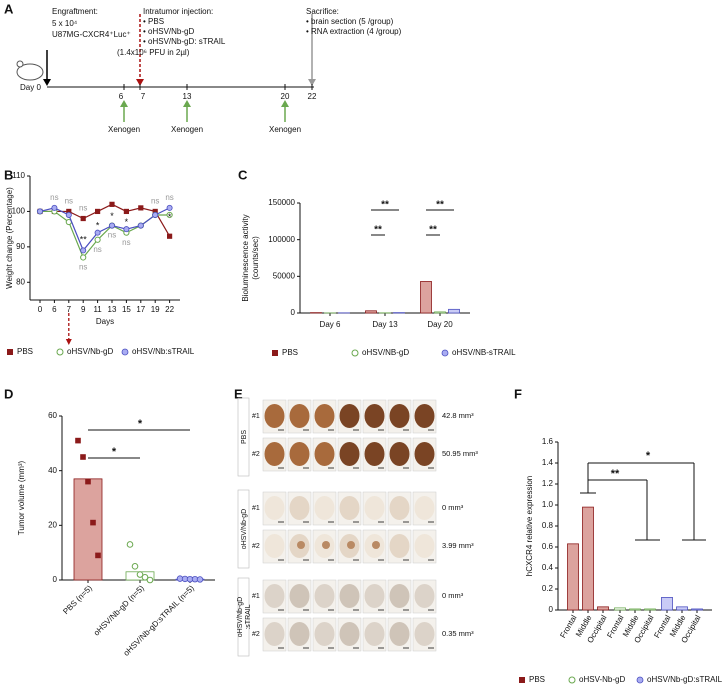 The image size is (727, 690). I want to click on x-tick-label: 15, so click(126, 309).